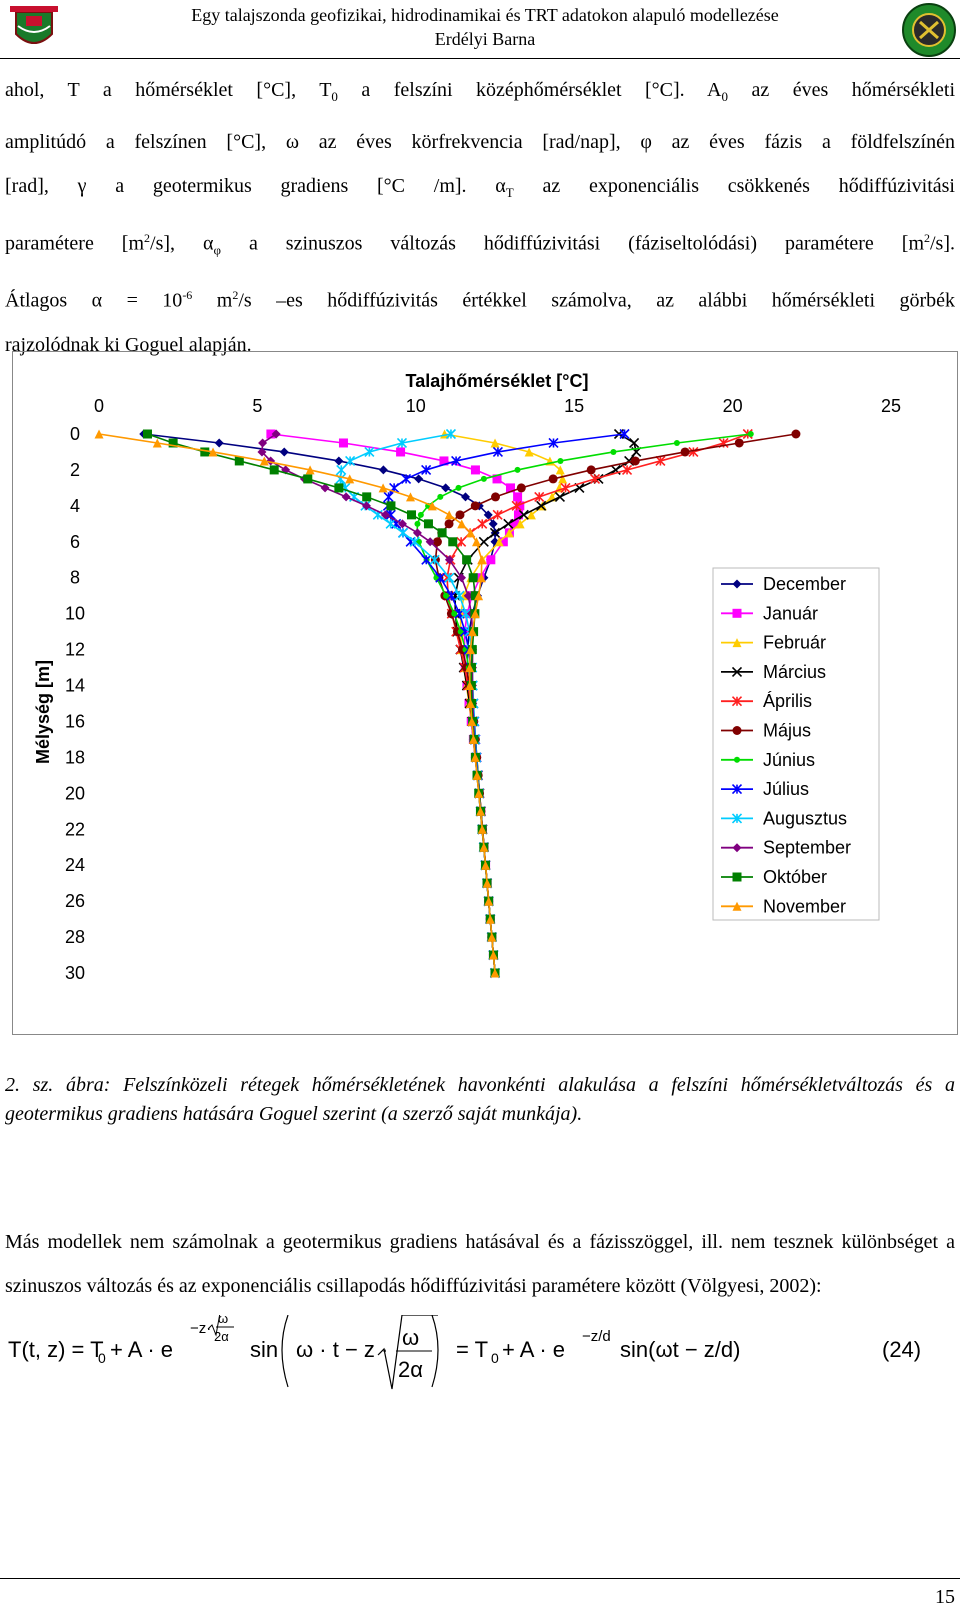 The height and width of the screenshot is (1621, 960). What do you see at coordinates (75, 506) in the screenshot?
I see `y-tick-label: 4` at bounding box center [75, 506].